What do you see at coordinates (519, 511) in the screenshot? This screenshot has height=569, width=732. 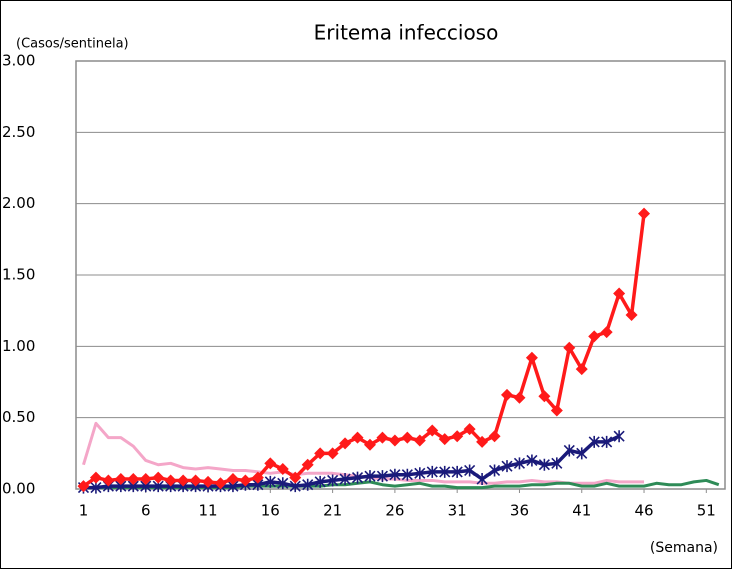 I see `x-tick-label: 36` at bounding box center [519, 511].